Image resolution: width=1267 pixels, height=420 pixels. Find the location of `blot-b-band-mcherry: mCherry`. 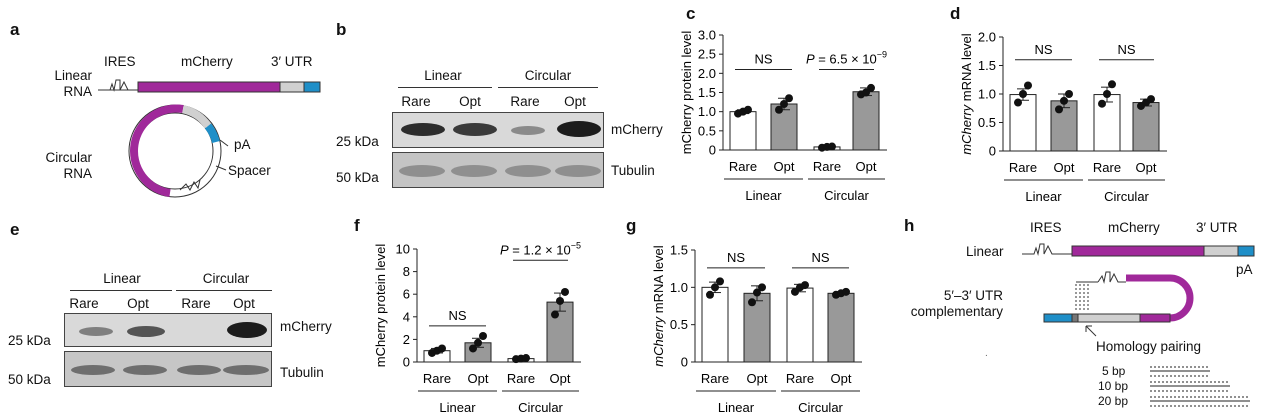

blot-b-band-mcherry: mCherry is located at coordinates (637, 129).